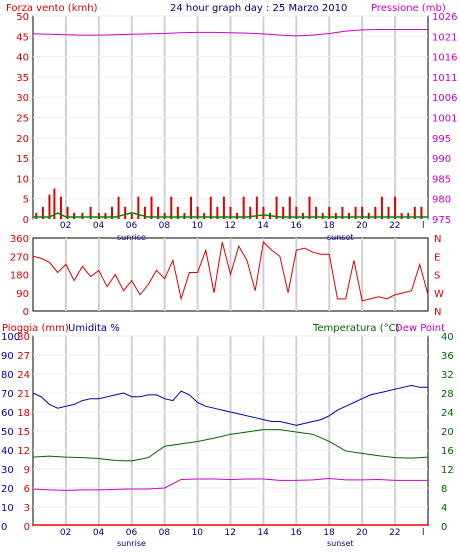 The height and width of the screenshot is (555, 460). I want to click on rain-tick-label: 27, so click(23, 356).